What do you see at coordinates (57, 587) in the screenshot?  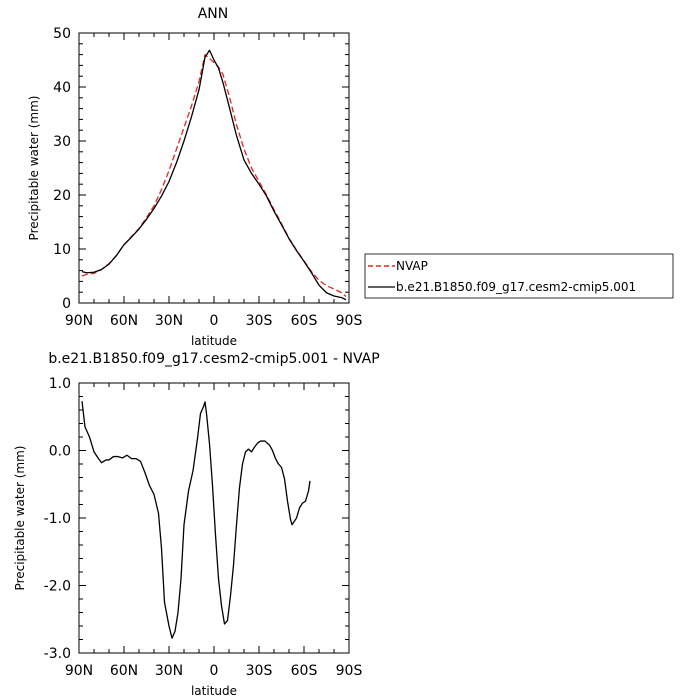 I see `y-tick-label: -2.0` at bounding box center [57, 587].